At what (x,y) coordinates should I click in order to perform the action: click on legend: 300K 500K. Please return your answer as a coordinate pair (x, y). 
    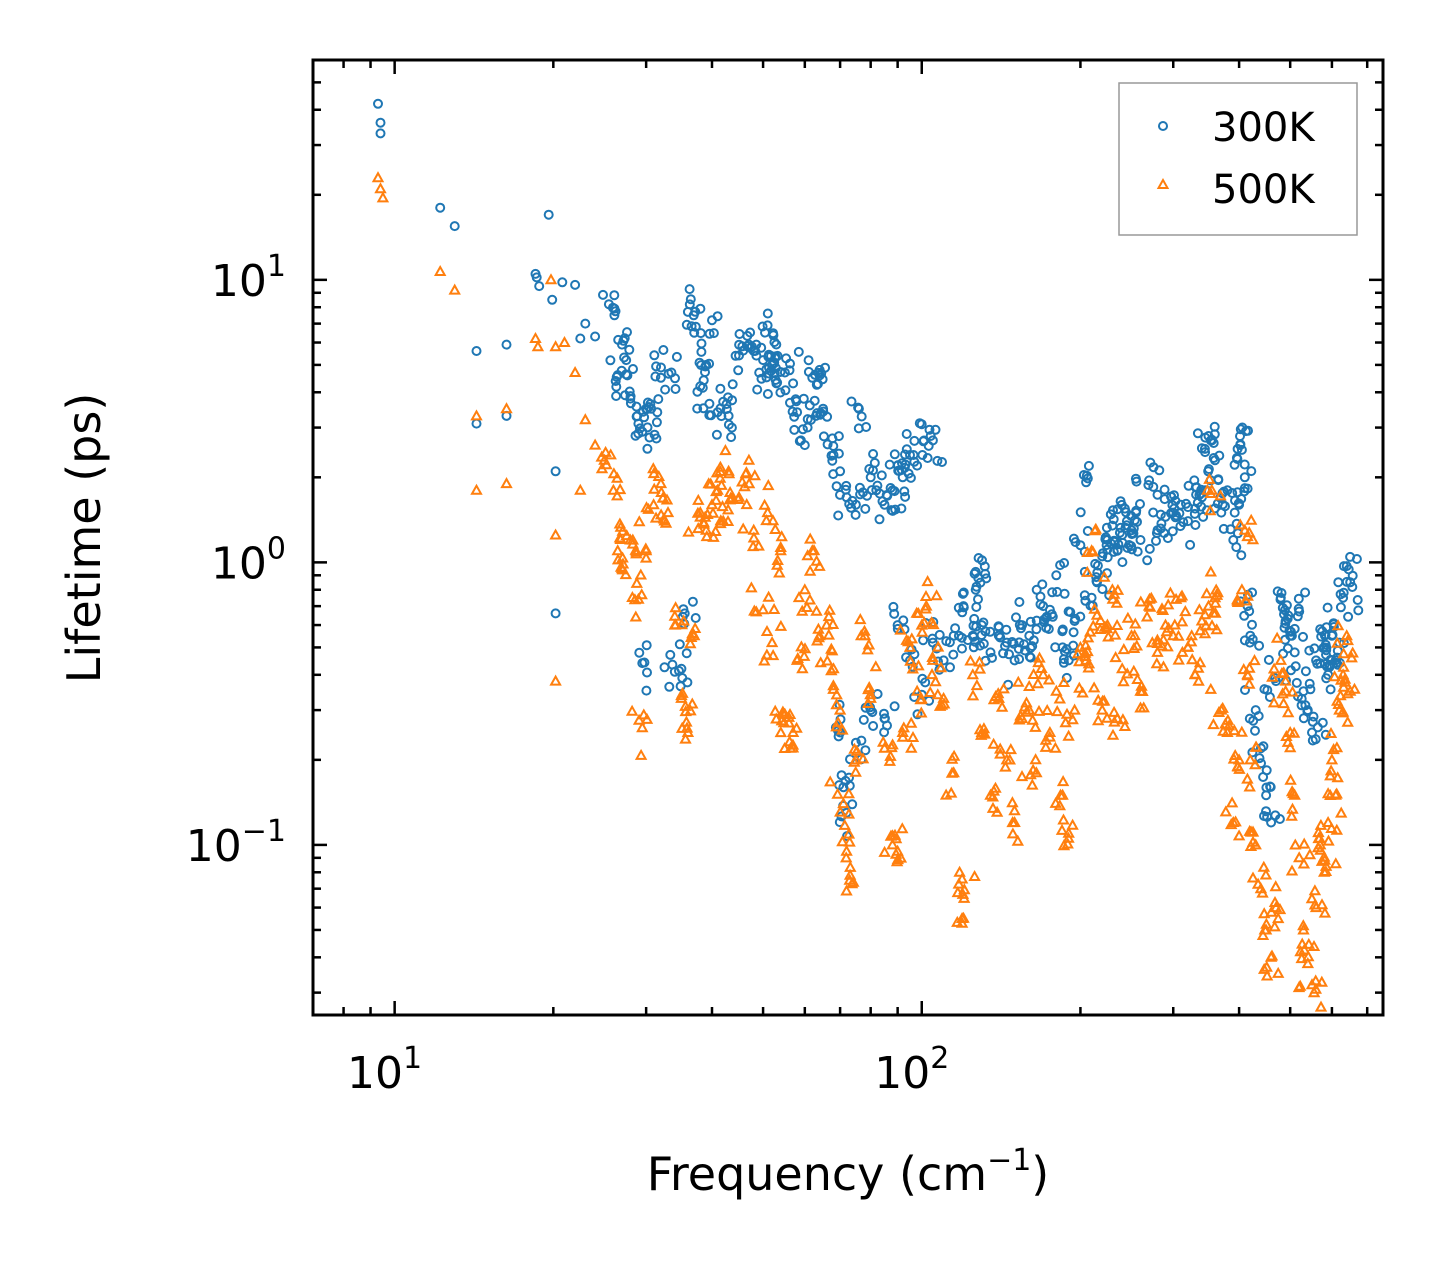
    Looking at the image, I should click on (1238, 159).